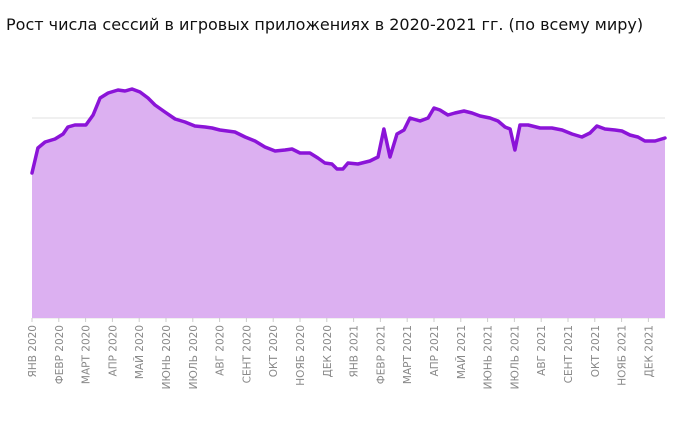 Image resolution: width=700 pixels, height=433 pixels. What do you see at coordinates (408, 354) in the screenshot?
I see `x-tick-label: МАРТ 2021` at bounding box center [408, 354].